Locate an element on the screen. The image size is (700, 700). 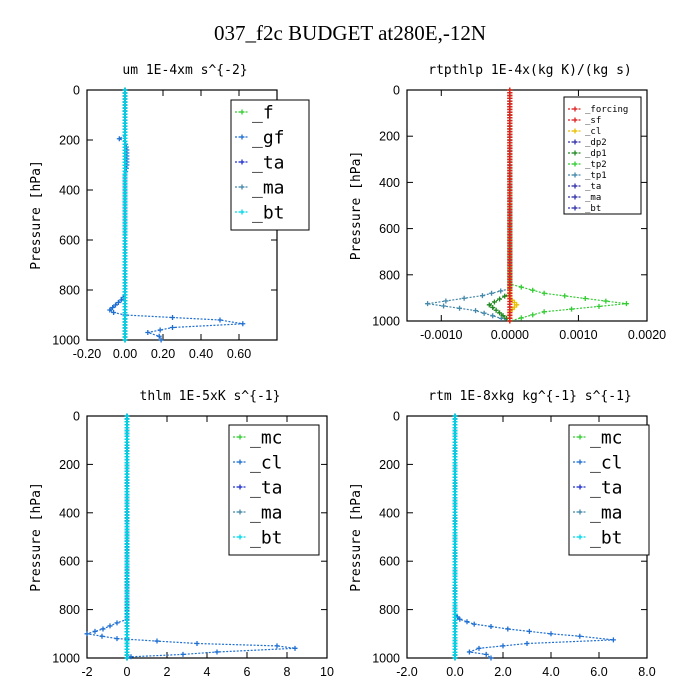
x-tick-label: 0.0010 is located at coordinates (578, 335).